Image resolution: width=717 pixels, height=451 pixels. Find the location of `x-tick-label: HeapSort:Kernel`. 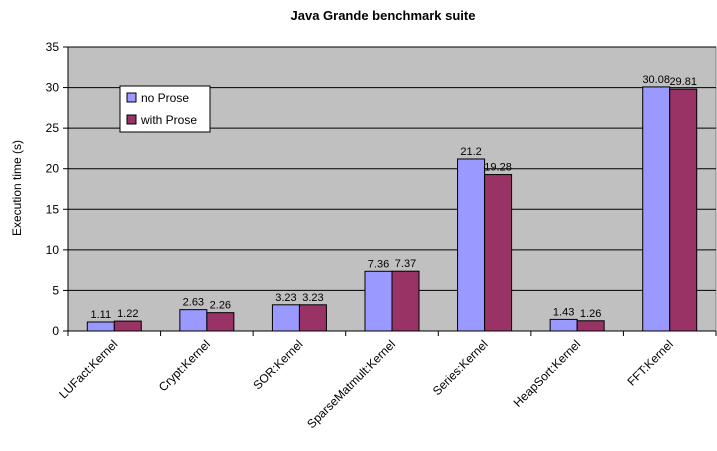

x-tick-label: HeapSort:Kernel is located at coordinates (547, 373).